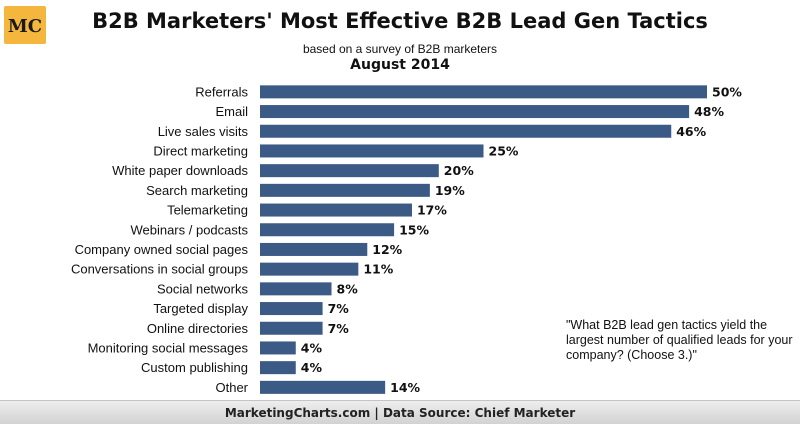 This screenshot has width=800, height=424. Describe the element at coordinates (197, 190) in the screenshot. I see `category-label: Search marketing` at that location.